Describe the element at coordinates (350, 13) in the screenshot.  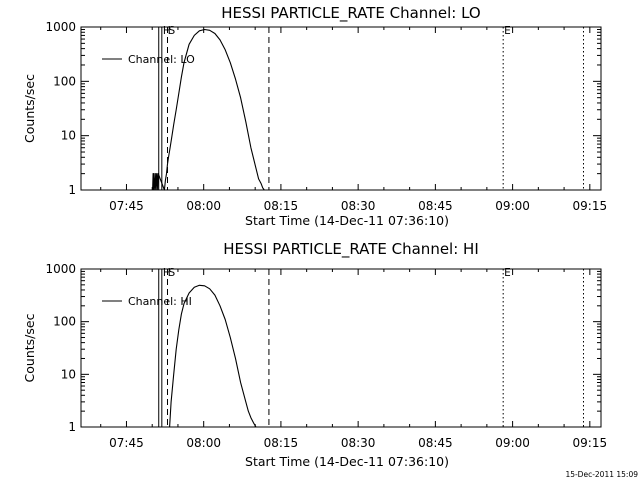
I see `chart-title: HESSI PARTICLE_RATE Channel: LO` at that location.